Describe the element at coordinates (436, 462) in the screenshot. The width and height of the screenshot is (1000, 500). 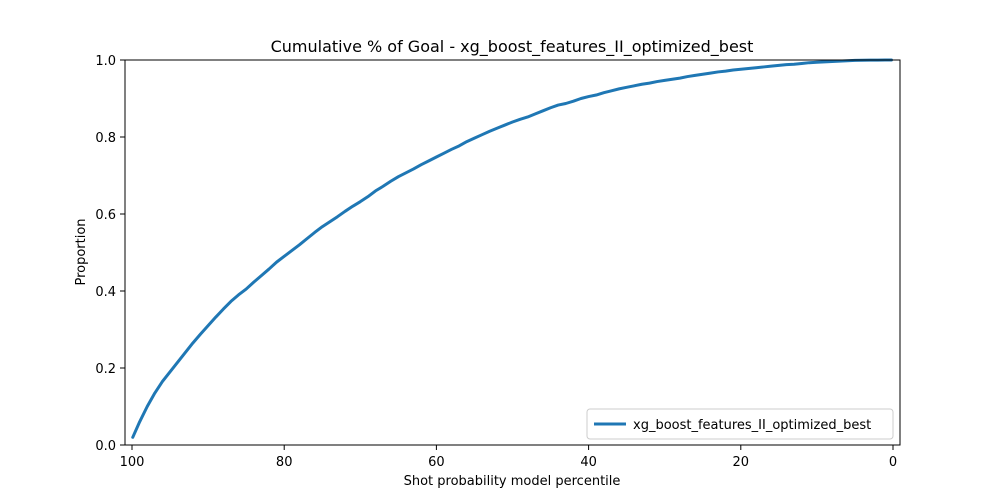
I see `x-tick-label: 60` at that location.